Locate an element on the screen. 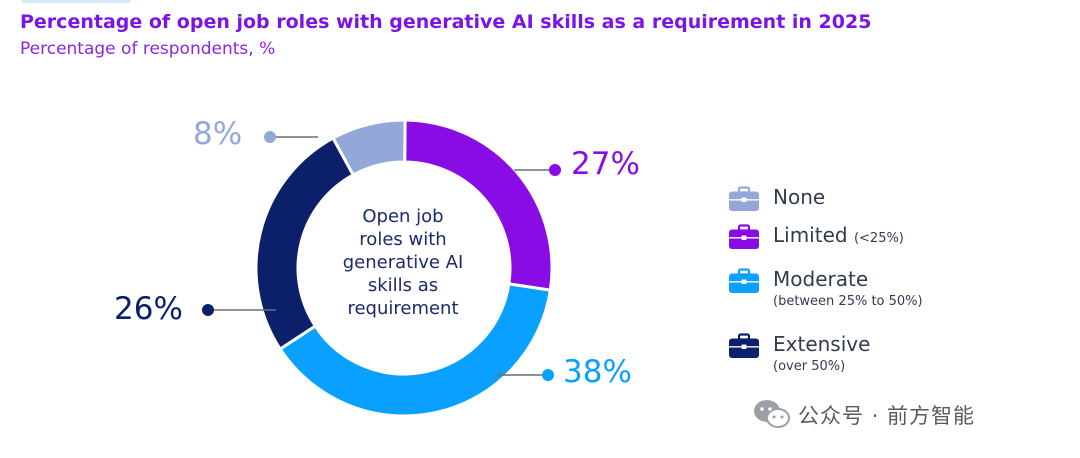 The width and height of the screenshot is (1080, 458). leader-dot-none is located at coordinates (270, 137).